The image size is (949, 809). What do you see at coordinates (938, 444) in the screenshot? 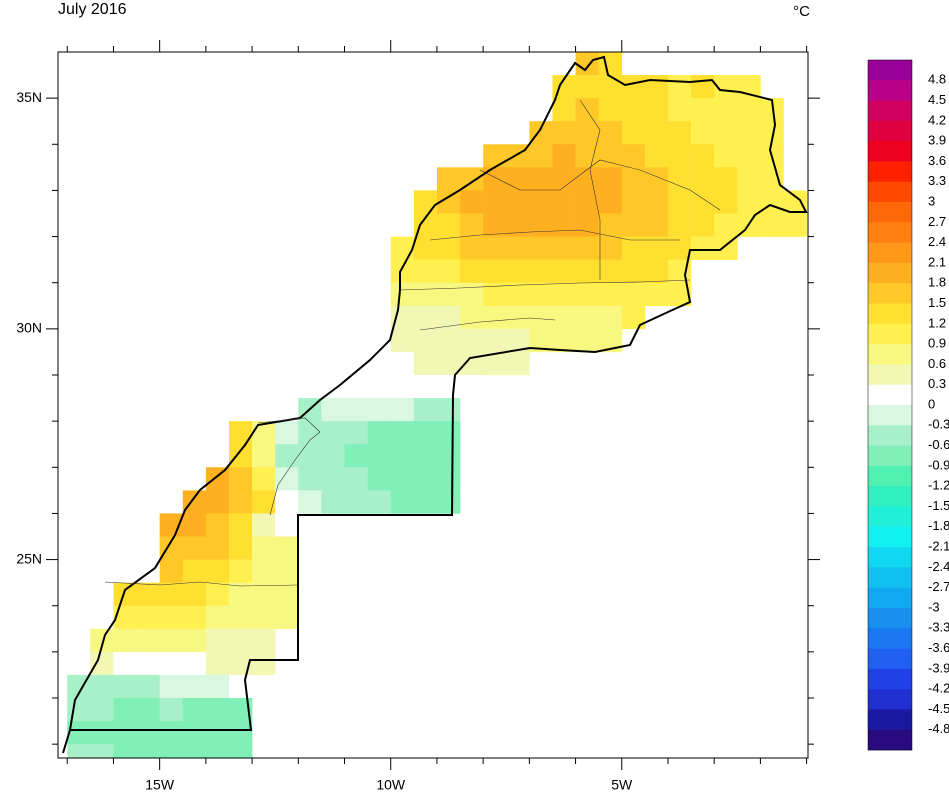
I see `colorbar-label: -0.6` at bounding box center [938, 444].